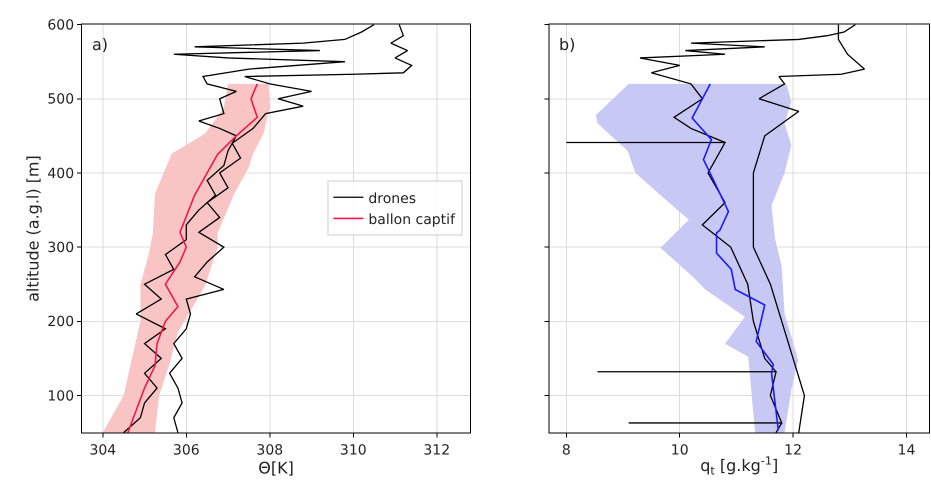  Describe the element at coordinates (353, 450) in the screenshot. I see `x-tick-label: 310` at that location.